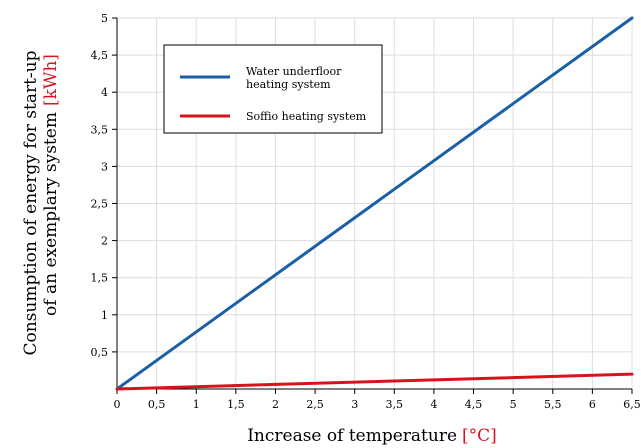  I want to click on x-tick-label: 5,5, so click(553, 404).